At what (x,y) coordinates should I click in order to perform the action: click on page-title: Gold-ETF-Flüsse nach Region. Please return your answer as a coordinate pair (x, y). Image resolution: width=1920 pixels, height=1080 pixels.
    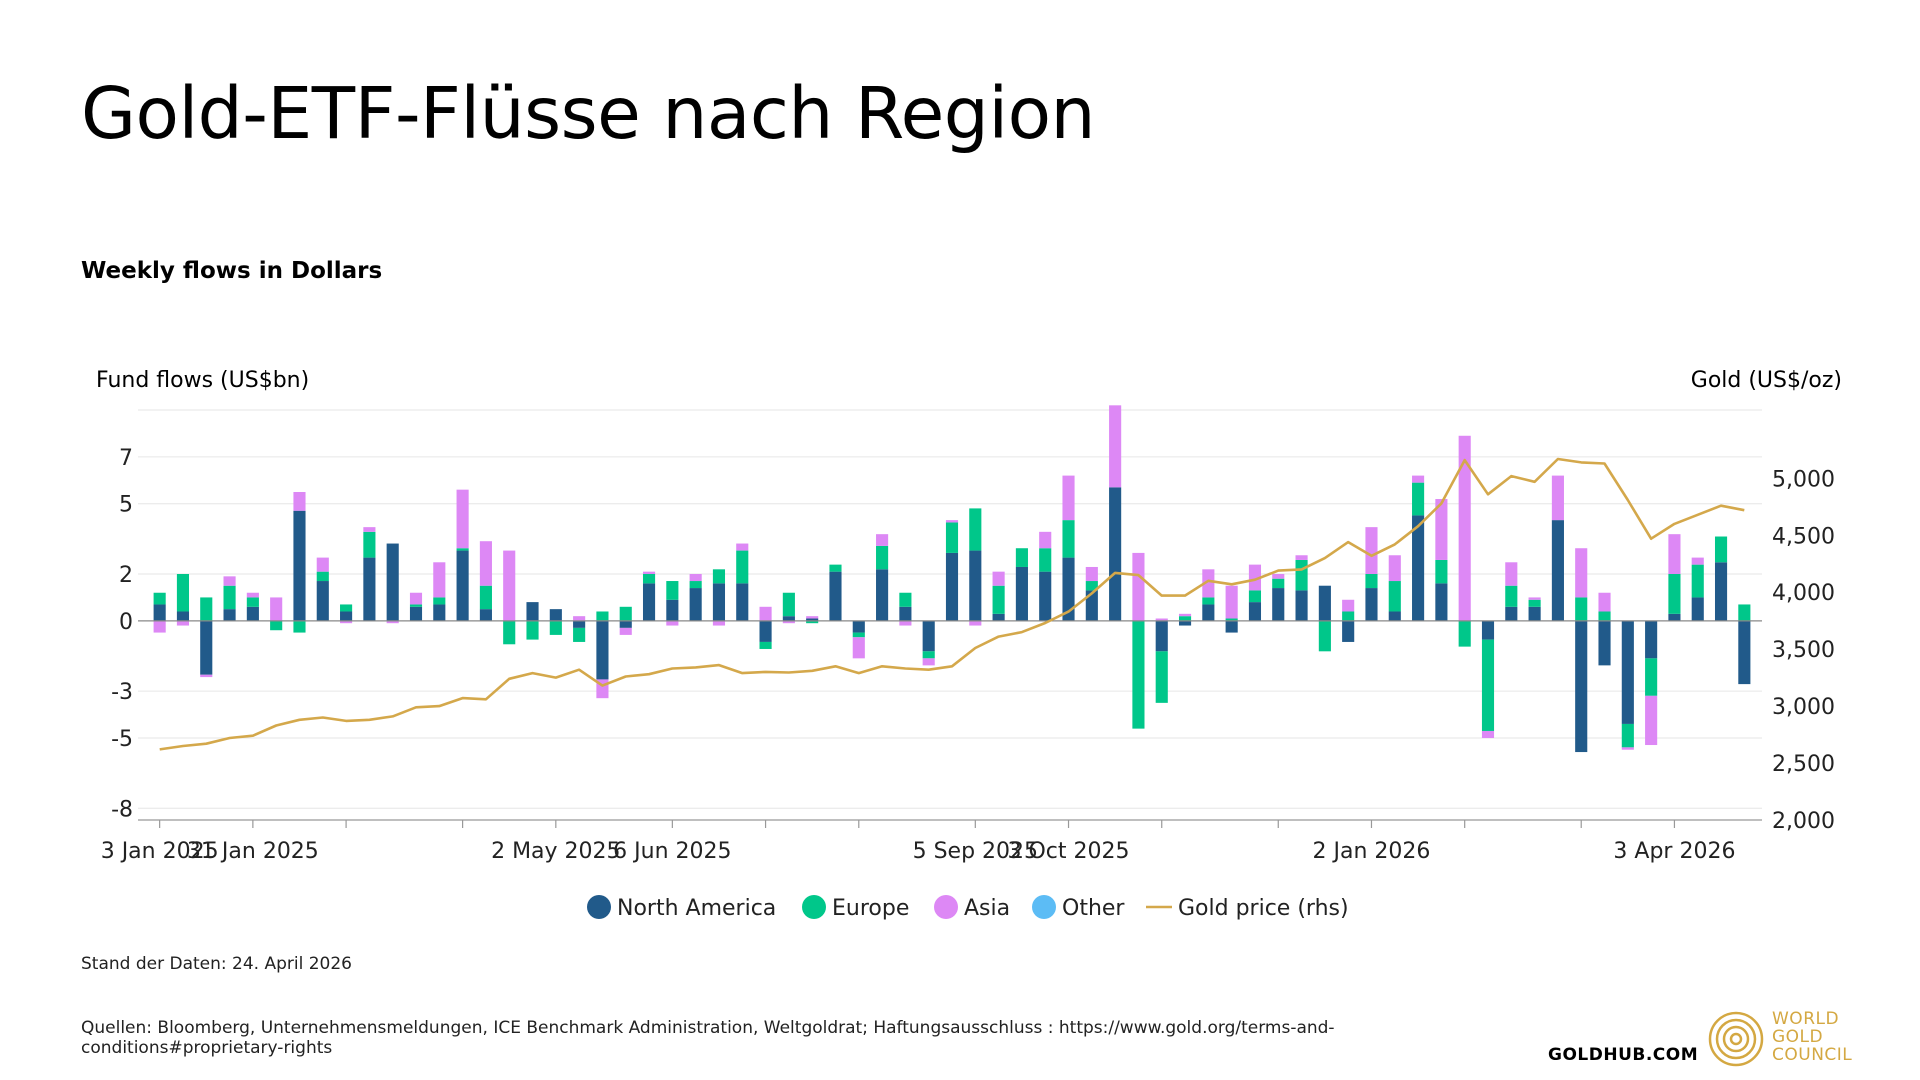
    Looking at the image, I should click on (588, 113).